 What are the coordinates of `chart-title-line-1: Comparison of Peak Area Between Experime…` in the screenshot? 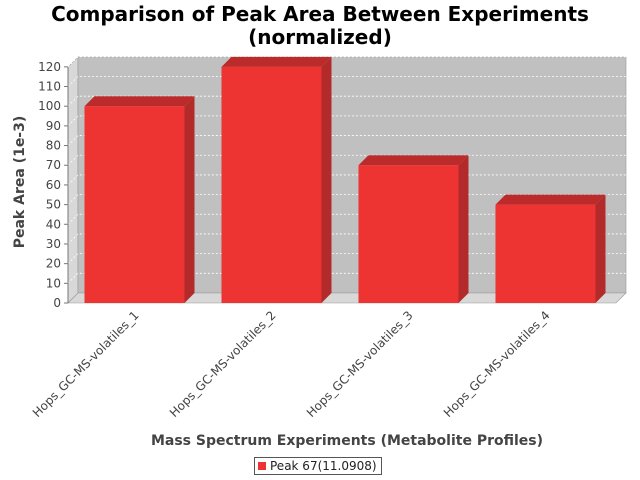 It's located at (320, 14).